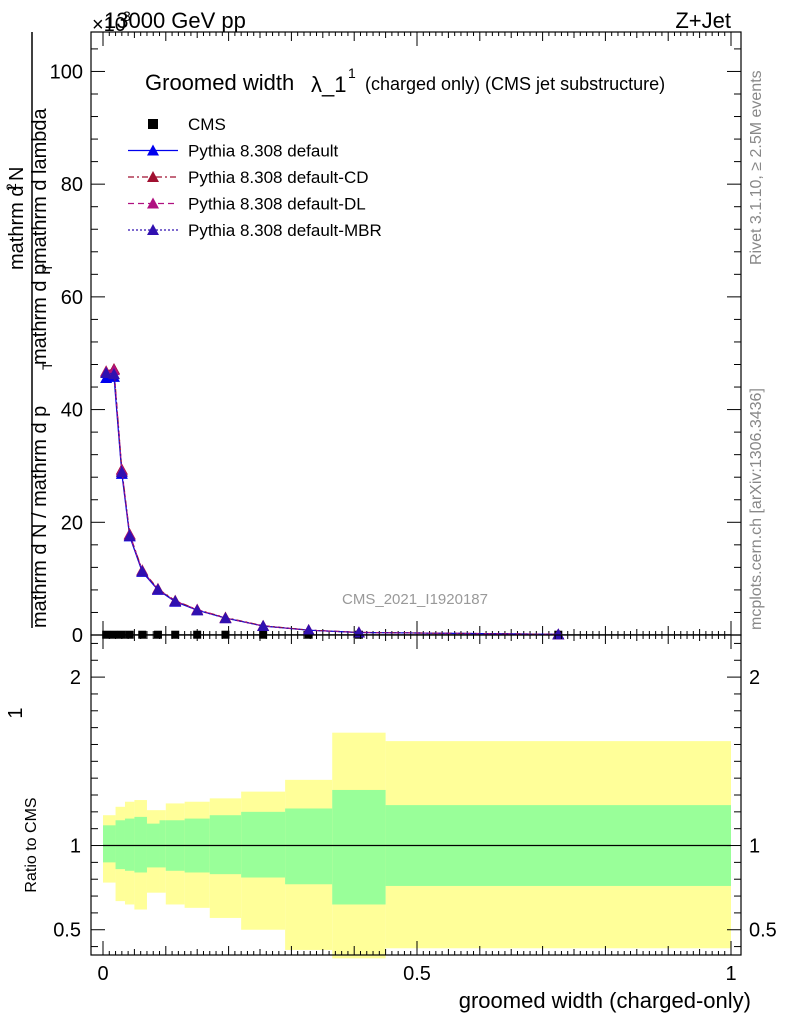 This screenshot has width=786, height=1024. I want to click on y-tick-label: 100, so click(66, 72).